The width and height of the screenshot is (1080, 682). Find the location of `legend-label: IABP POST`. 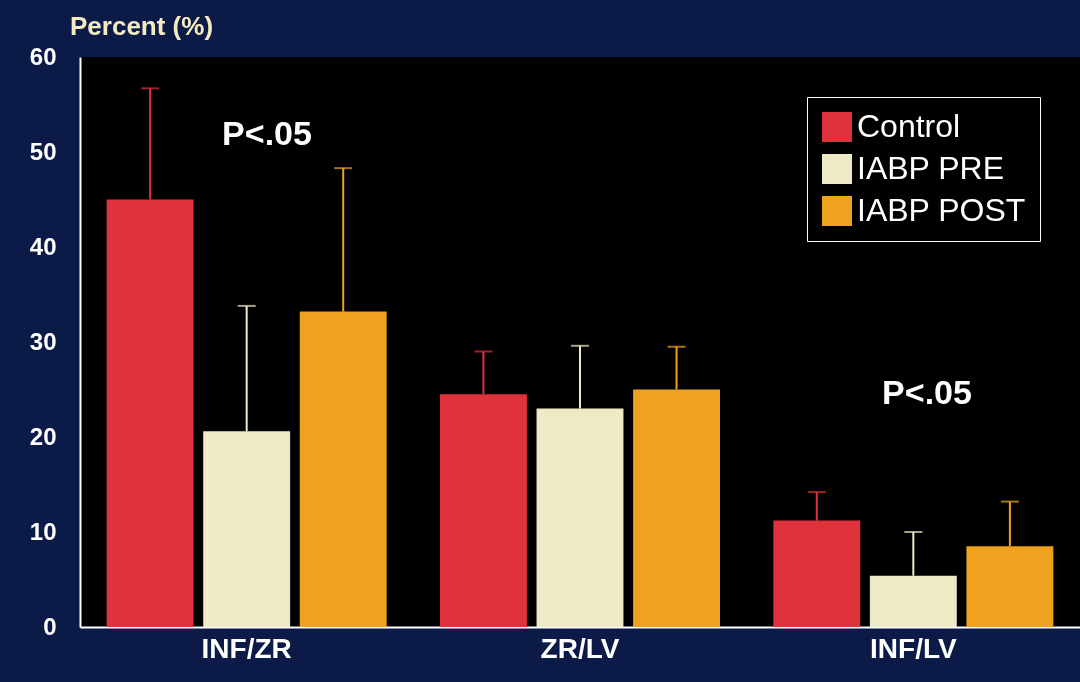

legend-label: IABP POST is located at coordinates (941, 210).